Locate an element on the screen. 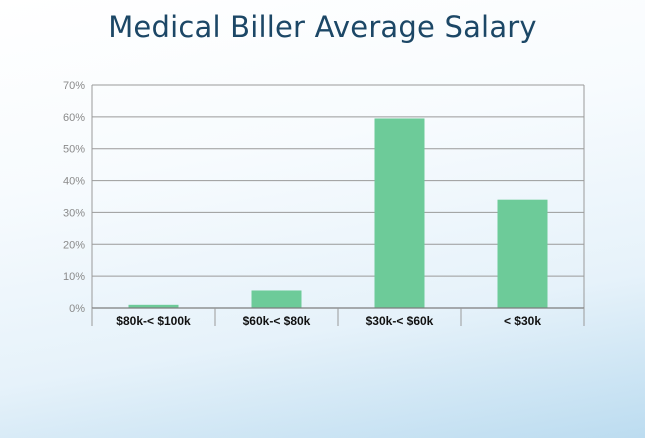 The height and width of the screenshot is (438, 645). y-tick-label: 60% is located at coordinates (74, 118).